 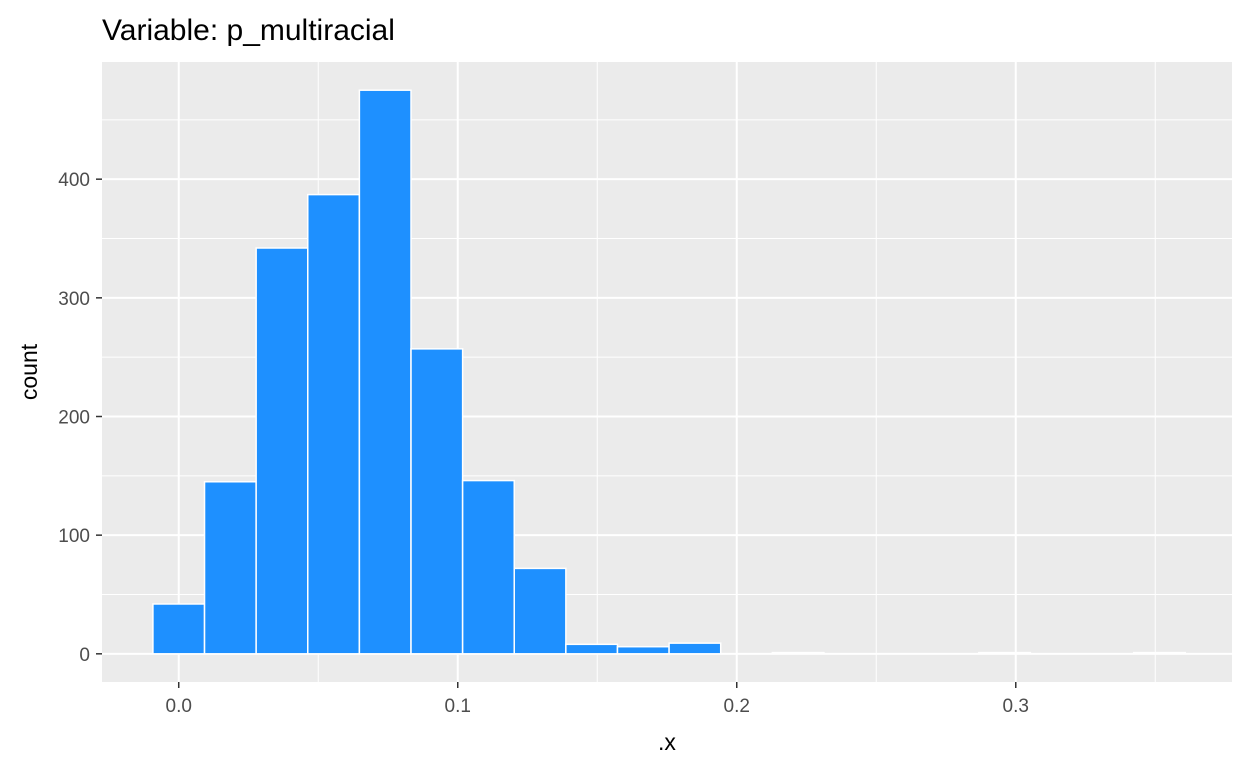 What do you see at coordinates (667, 742) in the screenshot?
I see `x-axis-title: .x` at bounding box center [667, 742].